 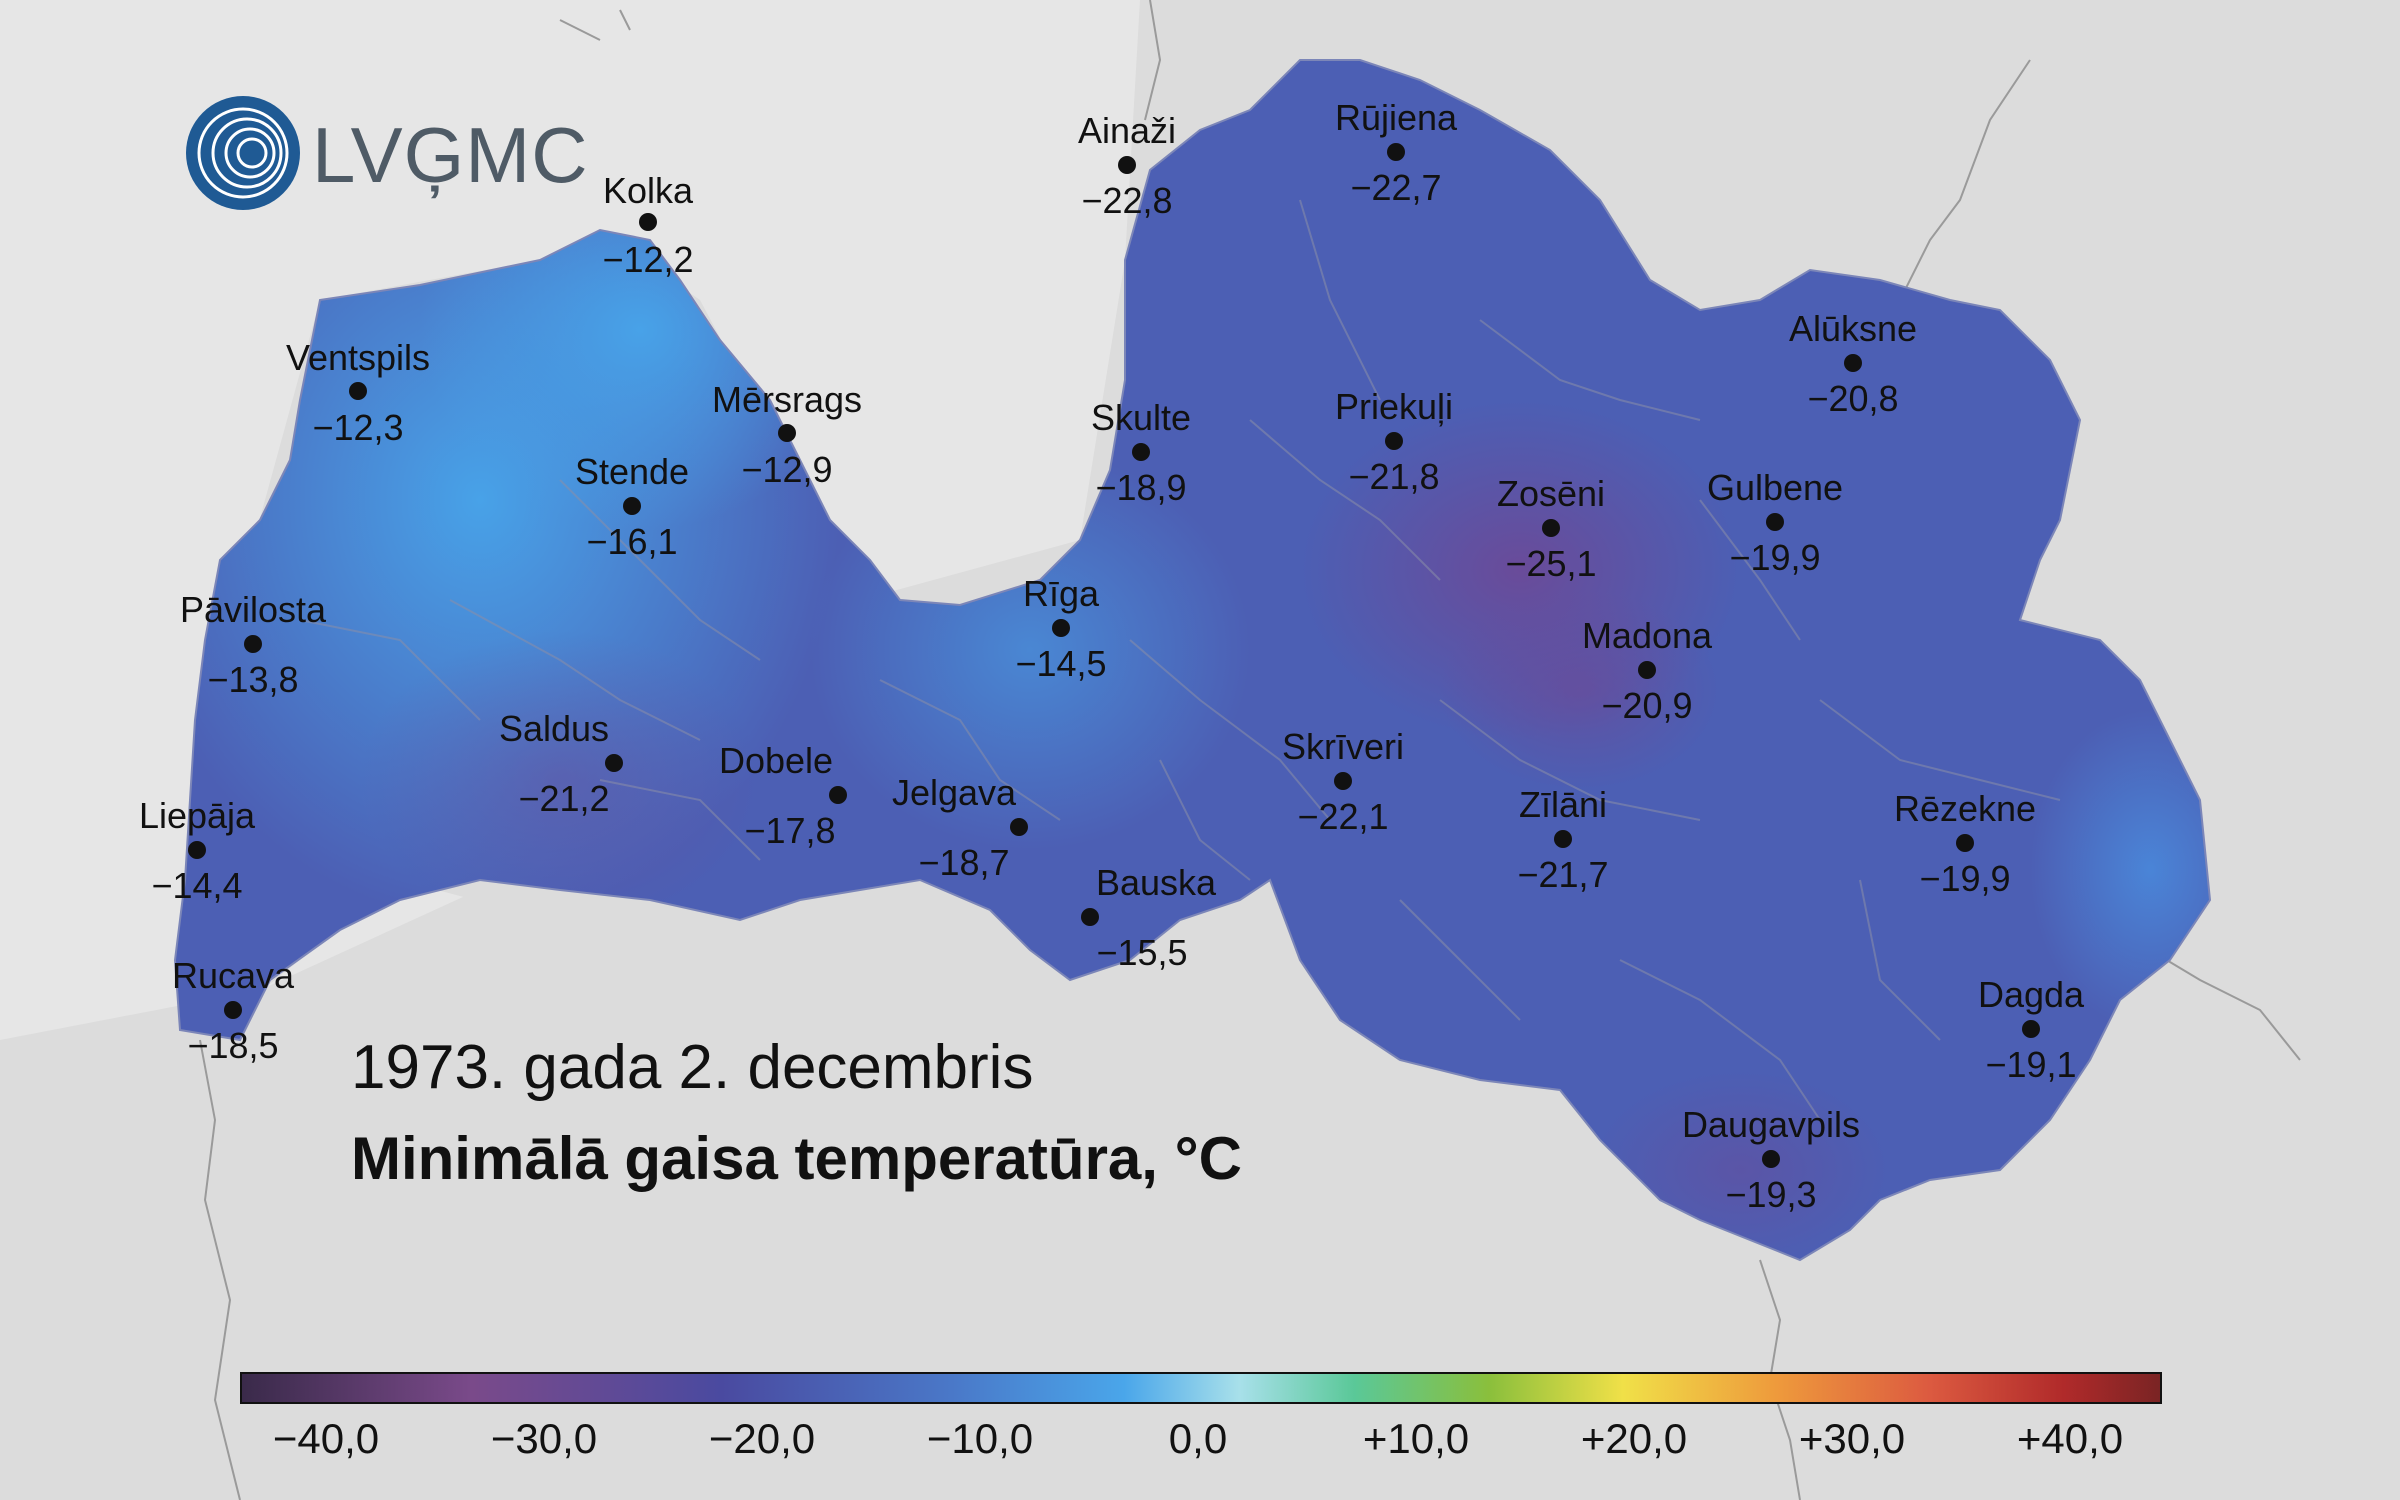 What do you see at coordinates (783, 795) in the screenshot?
I see `station-dobele: Dobele −17,8` at bounding box center [783, 795].